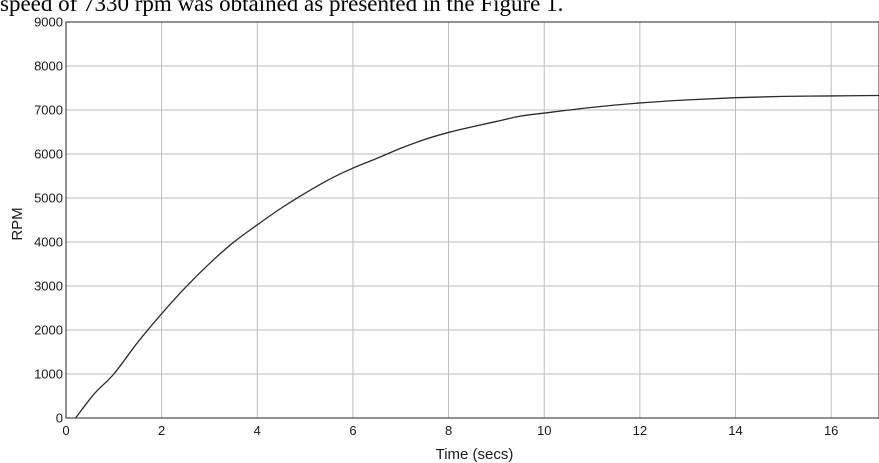 The image size is (879, 463). I want to click on y-tick-label: 4000, so click(48, 242).